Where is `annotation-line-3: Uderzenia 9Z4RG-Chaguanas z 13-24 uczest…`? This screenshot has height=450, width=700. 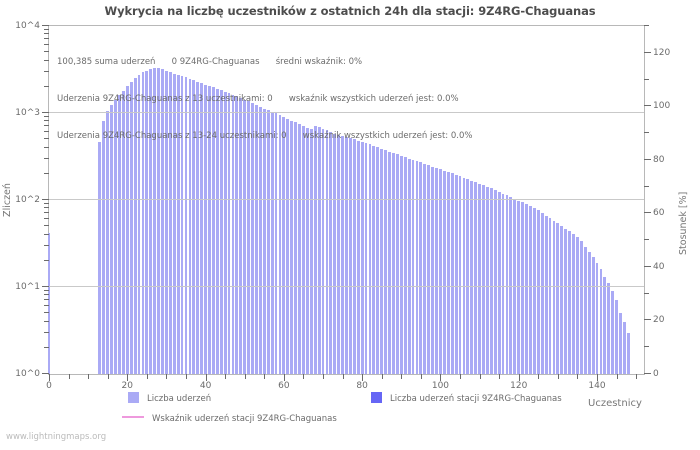 annotation-line-3: Uderzenia 9Z4RG-Chaguanas z 13-24 uczest… is located at coordinates (265, 136).